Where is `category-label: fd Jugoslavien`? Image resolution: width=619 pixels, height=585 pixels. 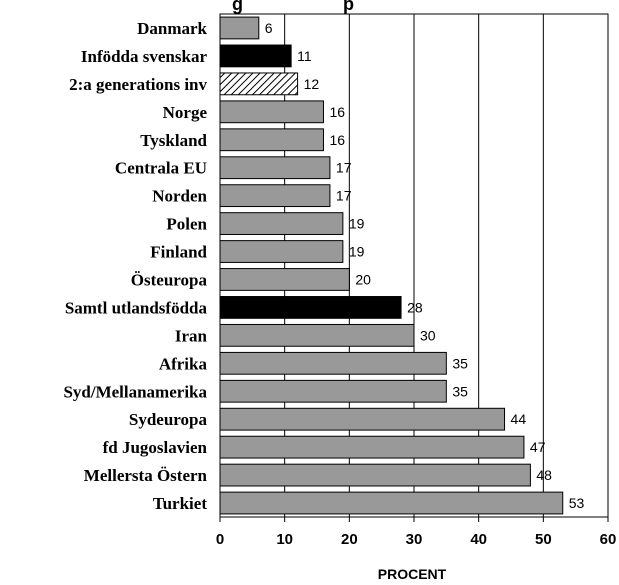
category-label: fd Jugoslavien is located at coordinates (155, 447).